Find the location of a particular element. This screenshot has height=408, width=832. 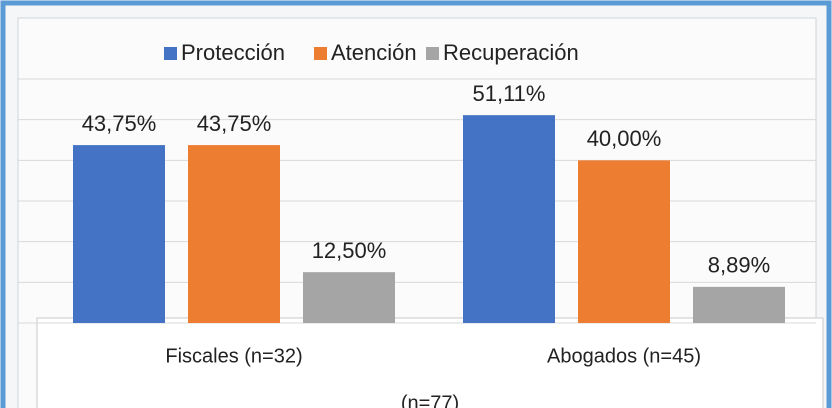

x-axis-label: (n=77) is located at coordinates (430, 400).